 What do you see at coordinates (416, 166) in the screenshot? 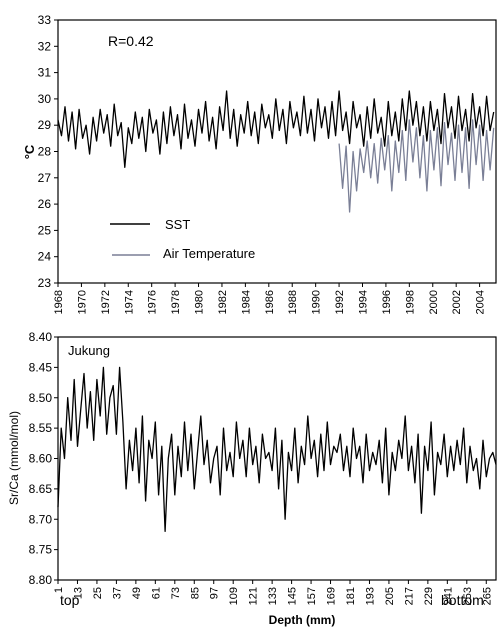
I see `air-temperature-series-line` at bounding box center [416, 166].